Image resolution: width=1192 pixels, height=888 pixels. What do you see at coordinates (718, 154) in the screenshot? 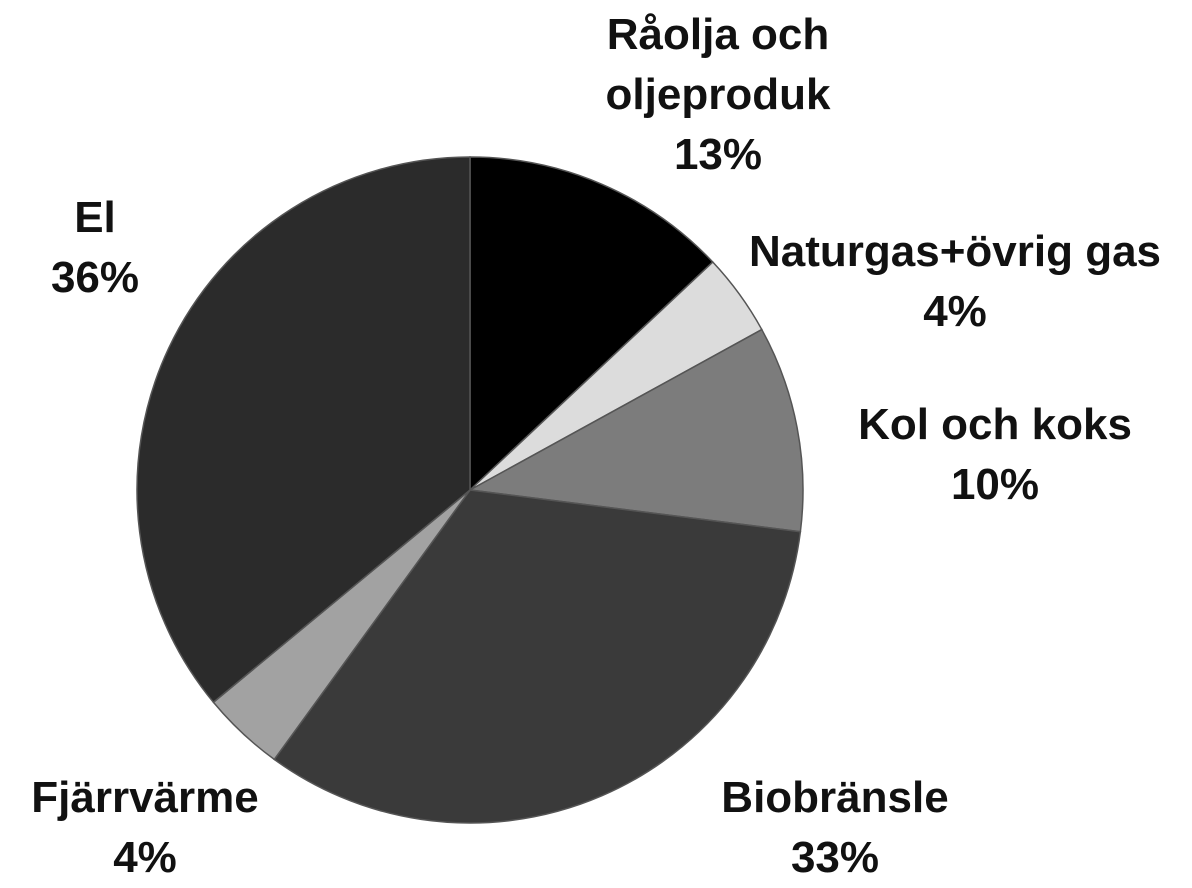
I see `value-label: 13%` at bounding box center [718, 154].